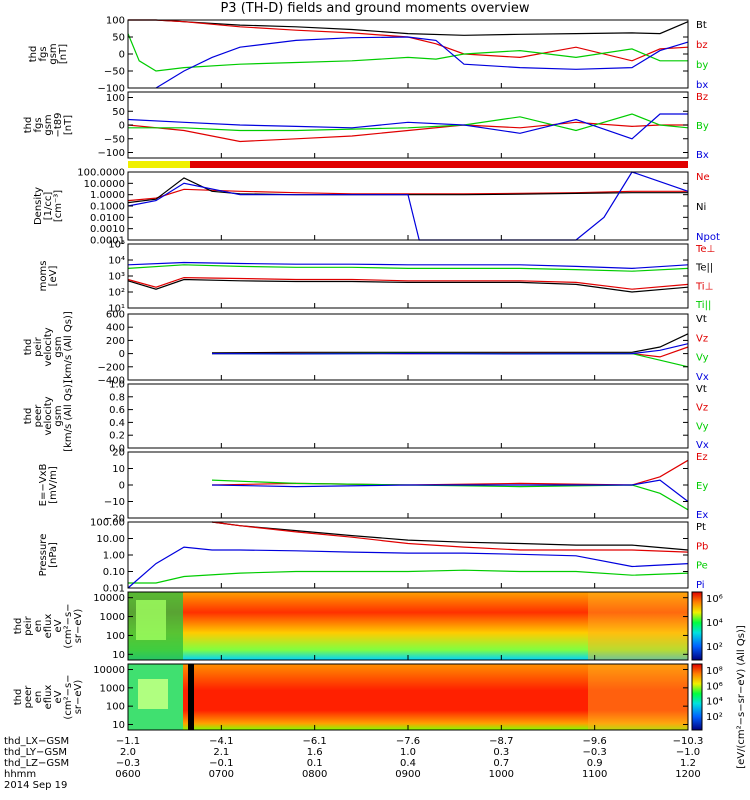  Describe the element at coordinates (38, 626) in the screenshot. I see `y-axis-label-line: en` at that location.